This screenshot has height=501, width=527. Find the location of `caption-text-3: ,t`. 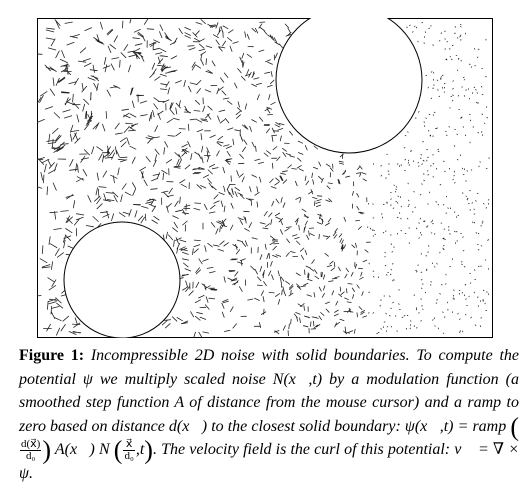

caption-text-3: ,t is located at coordinates (140, 449).